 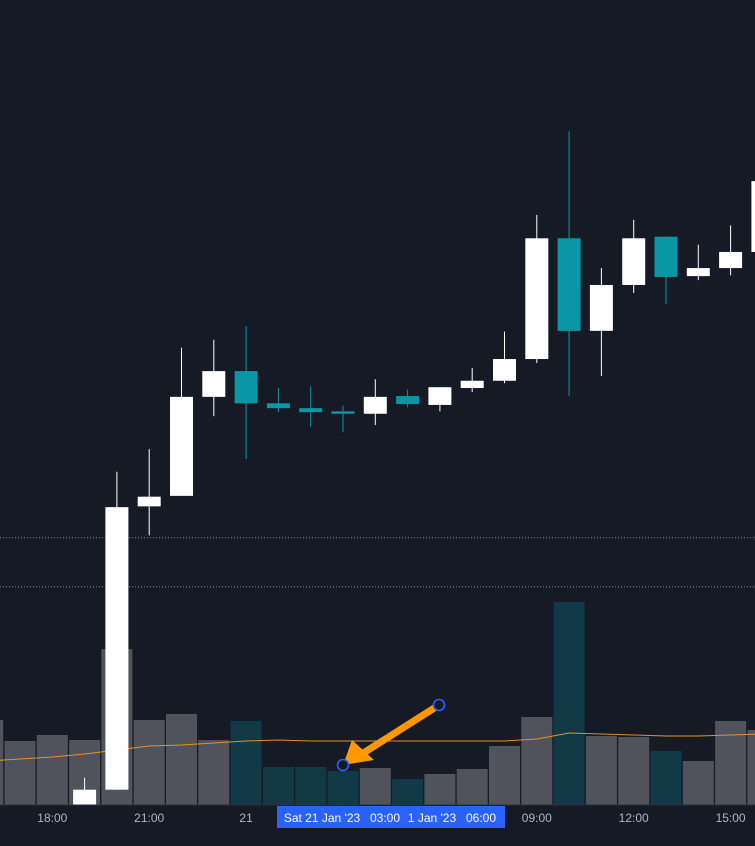 I want to click on drawing-layer, so click(x=391, y=735).